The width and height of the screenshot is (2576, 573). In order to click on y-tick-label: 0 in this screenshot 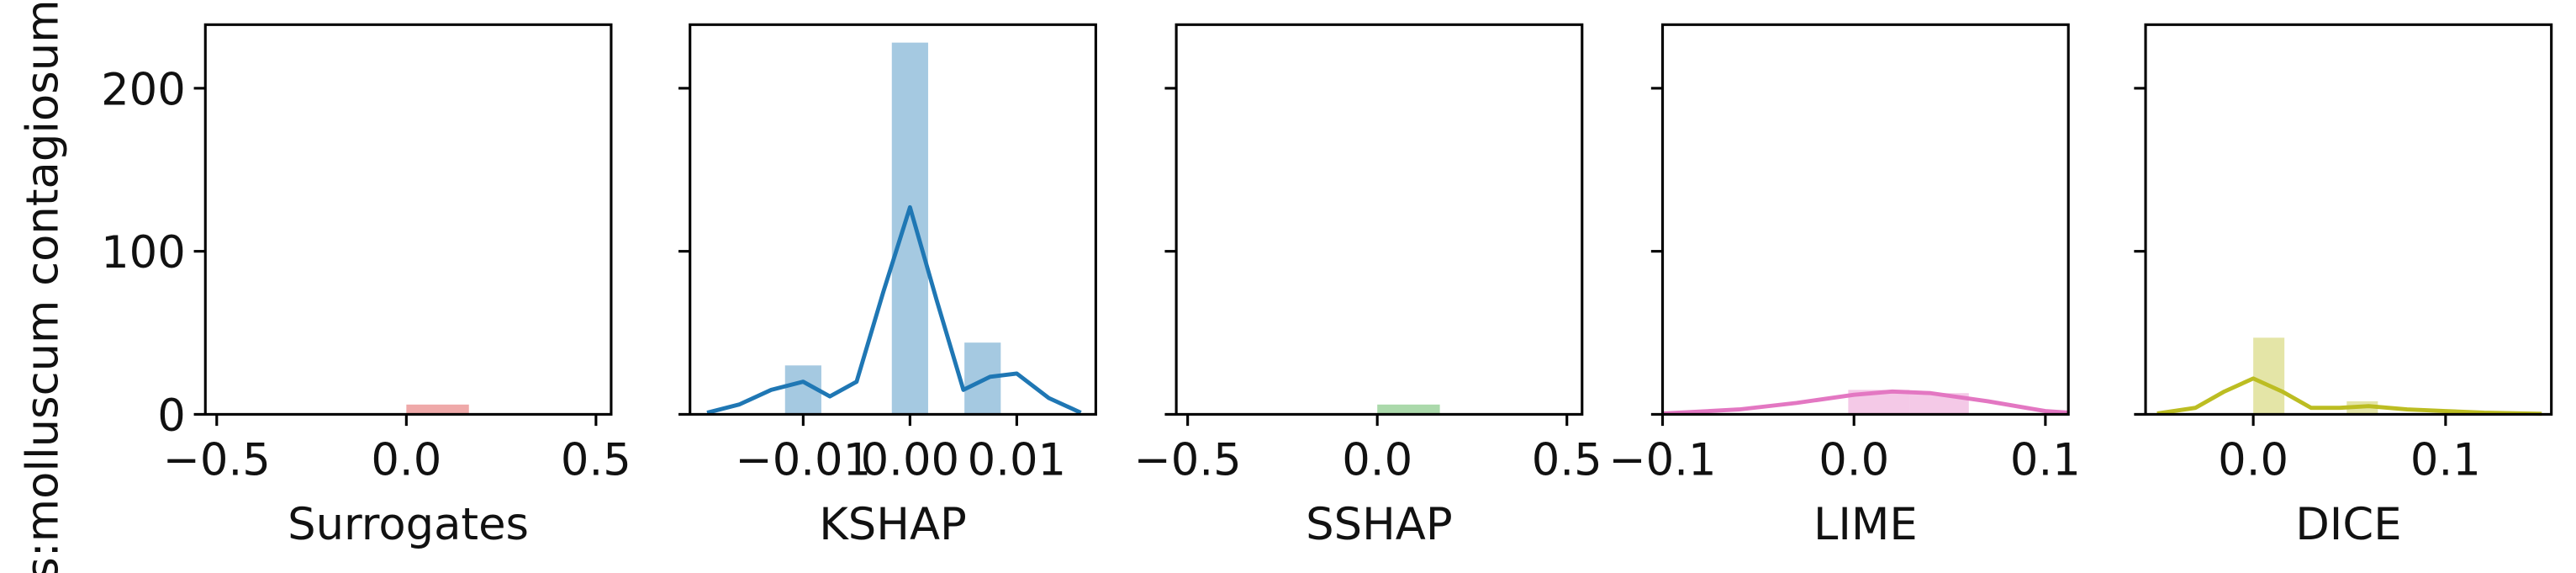, I will do `click(171, 416)`.